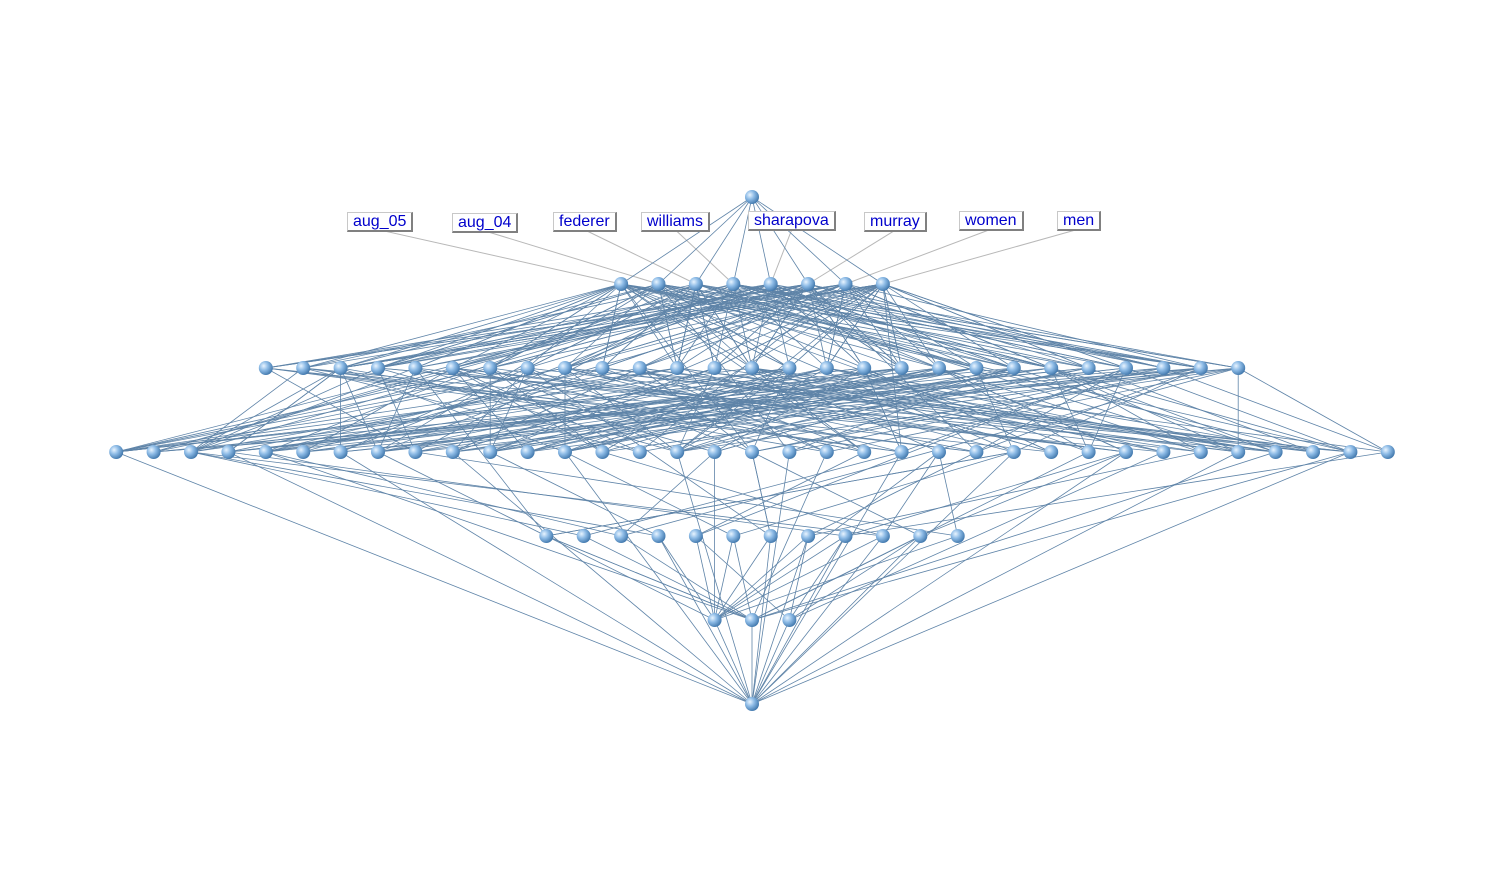 This screenshot has width=1495, height=894. I want to click on label-men: men, so click(1079, 221).